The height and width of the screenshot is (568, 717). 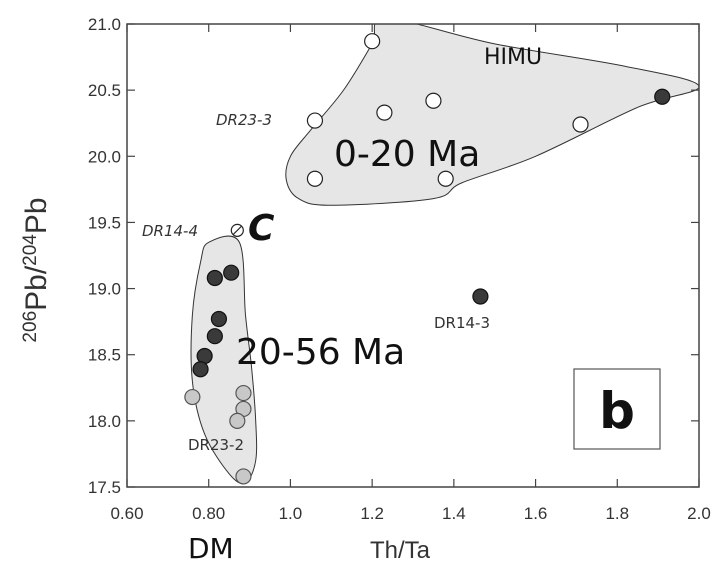 What do you see at coordinates (126, 513) in the screenshot?
I see `x-tick-label: 0.60` at bounding box center [126, 513].